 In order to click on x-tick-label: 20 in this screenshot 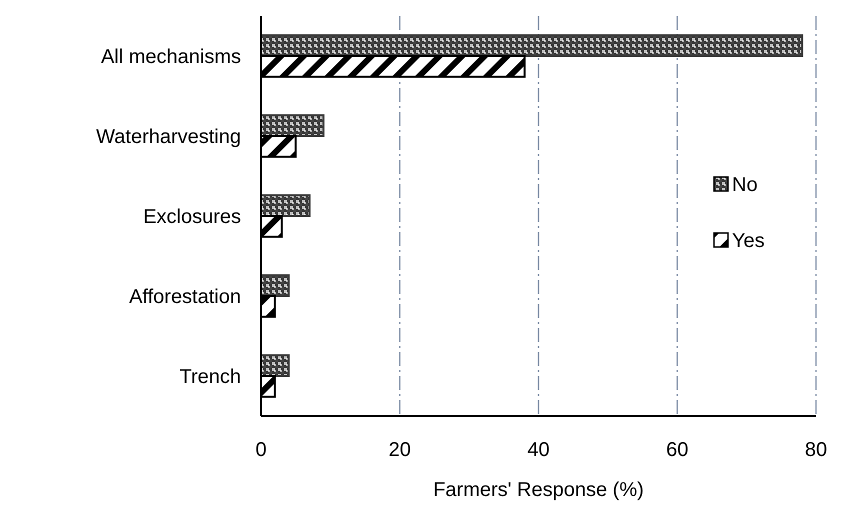, I will do `click(399, 450)`.